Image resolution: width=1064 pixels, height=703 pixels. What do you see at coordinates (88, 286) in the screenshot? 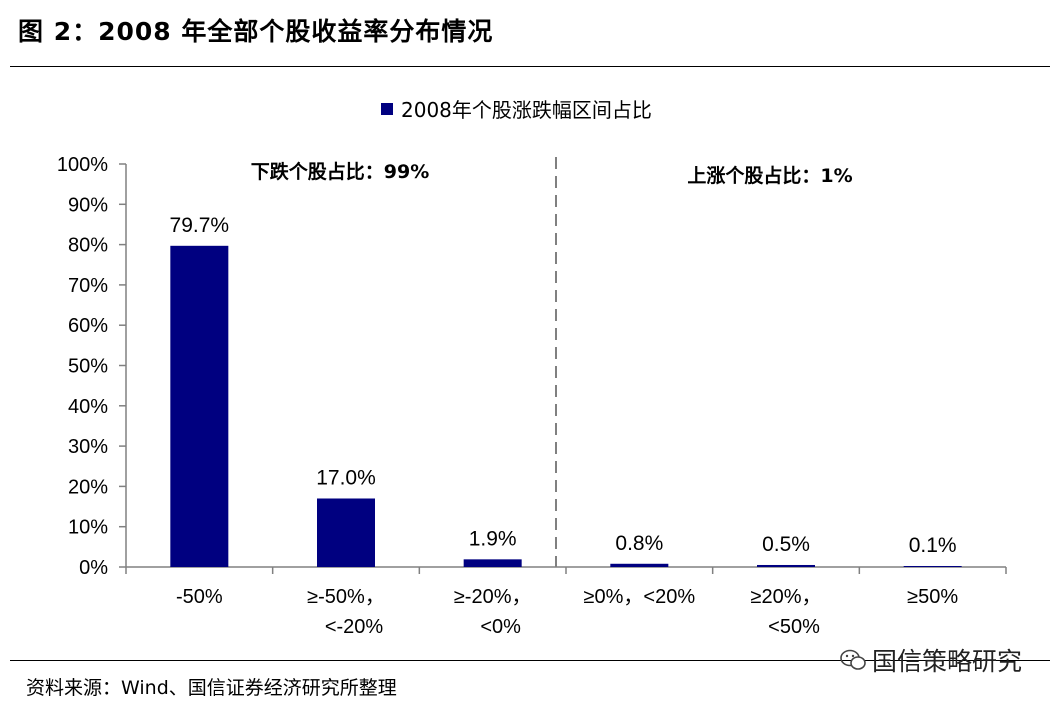
I see `y-tick-label: 70%` at bounding box center [88, 286].